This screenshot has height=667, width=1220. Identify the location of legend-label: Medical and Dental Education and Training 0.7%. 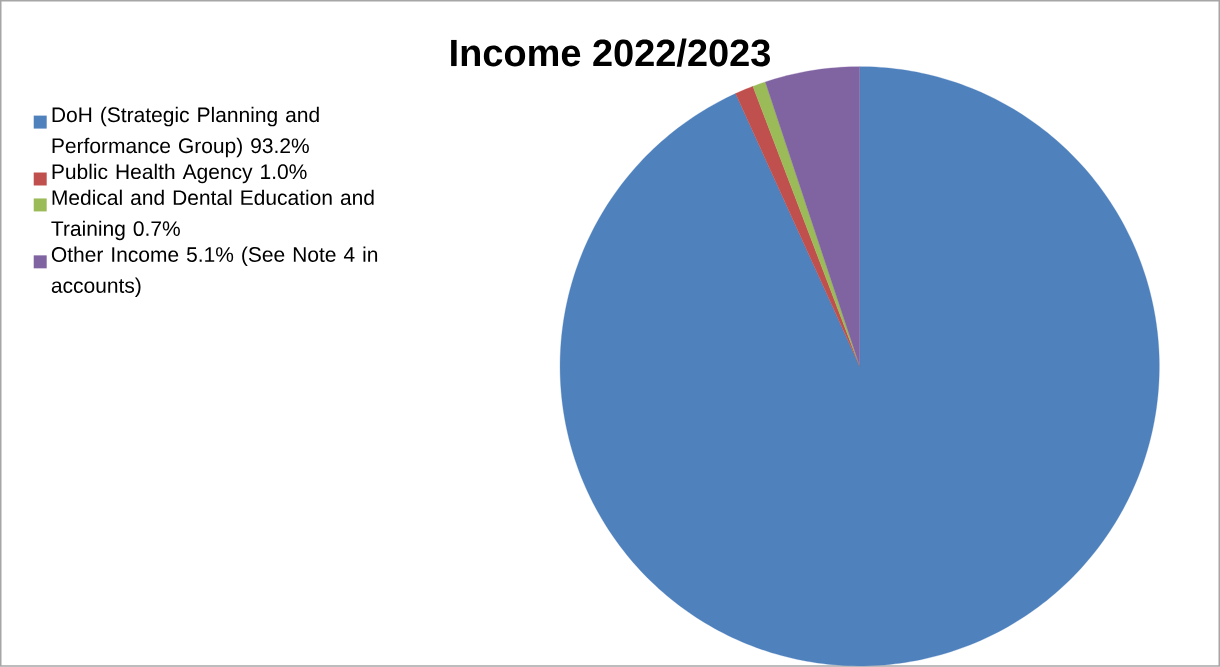
(212, 215).